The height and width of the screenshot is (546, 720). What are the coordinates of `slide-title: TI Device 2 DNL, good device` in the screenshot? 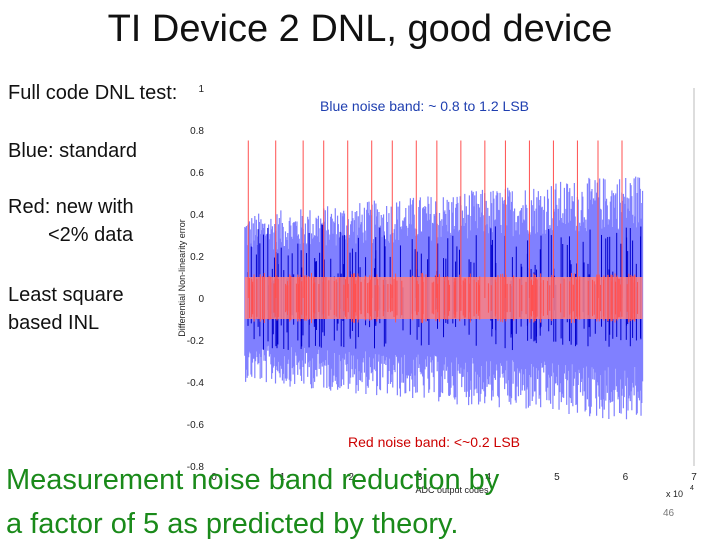 It's located at (360, 29).